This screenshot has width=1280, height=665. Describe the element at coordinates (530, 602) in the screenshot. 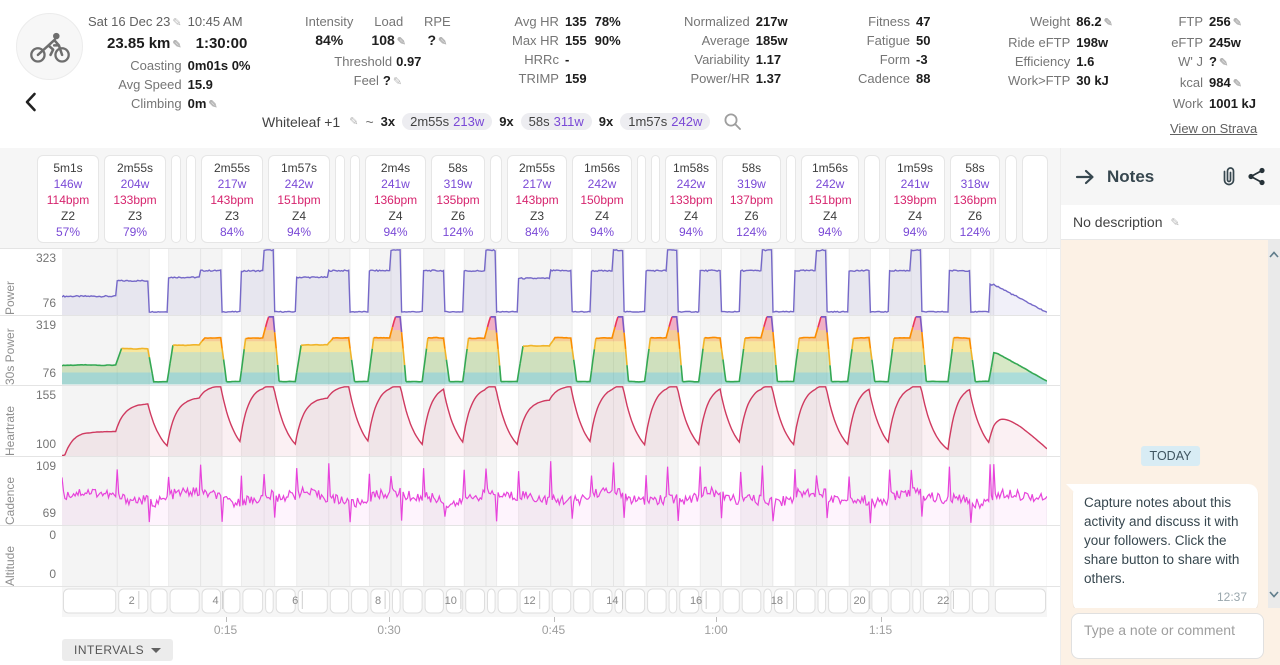

I see `interval-number-strip: 2 4 6 8 10 12 14 16 18 20 22` at that location.